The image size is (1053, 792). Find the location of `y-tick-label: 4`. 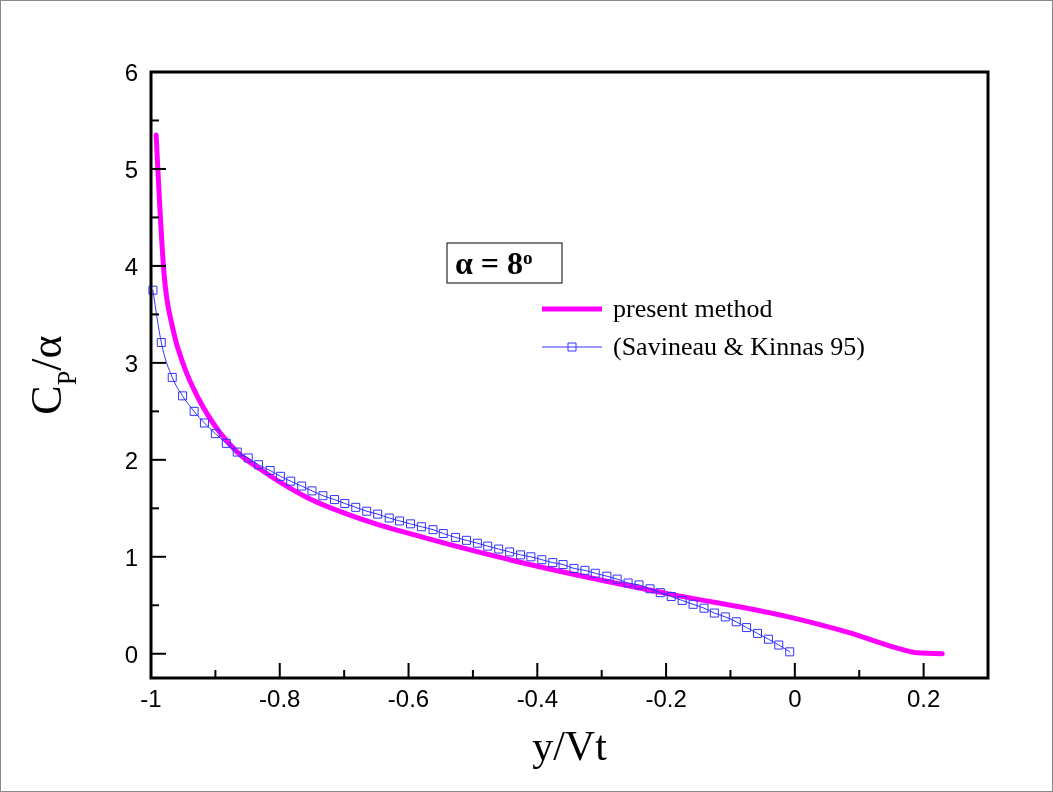

y-tick-label: 4 is located at coordinates (131, 266).